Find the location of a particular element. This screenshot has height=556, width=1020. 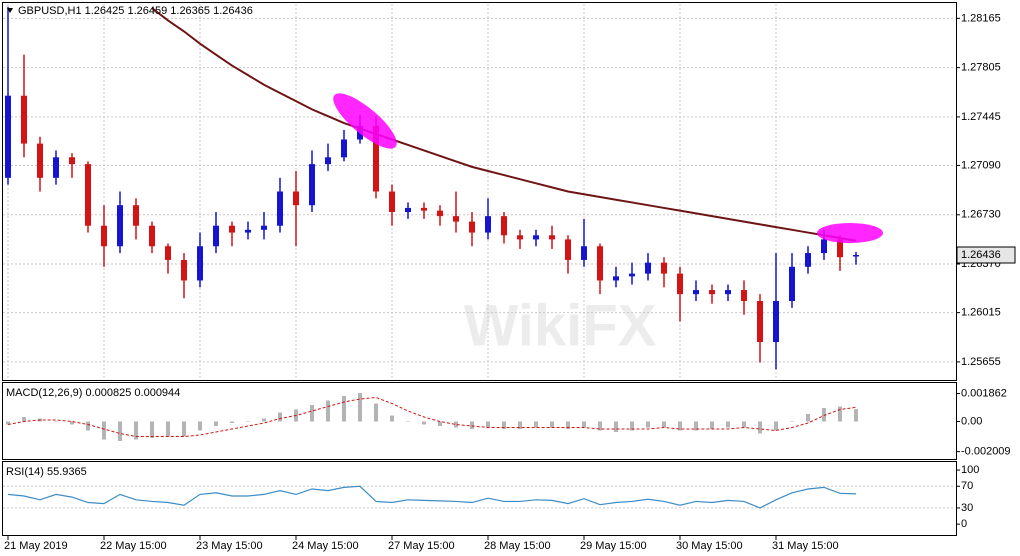

y-tick-label: 1.26730 is located at coordinates (981, 215).